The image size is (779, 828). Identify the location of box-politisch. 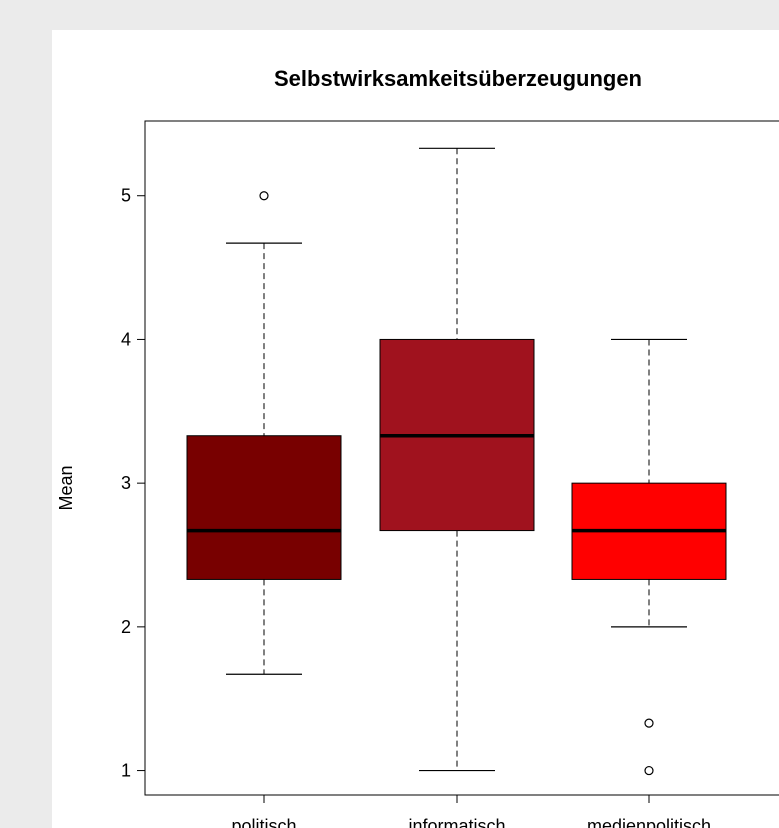
(264, 507).